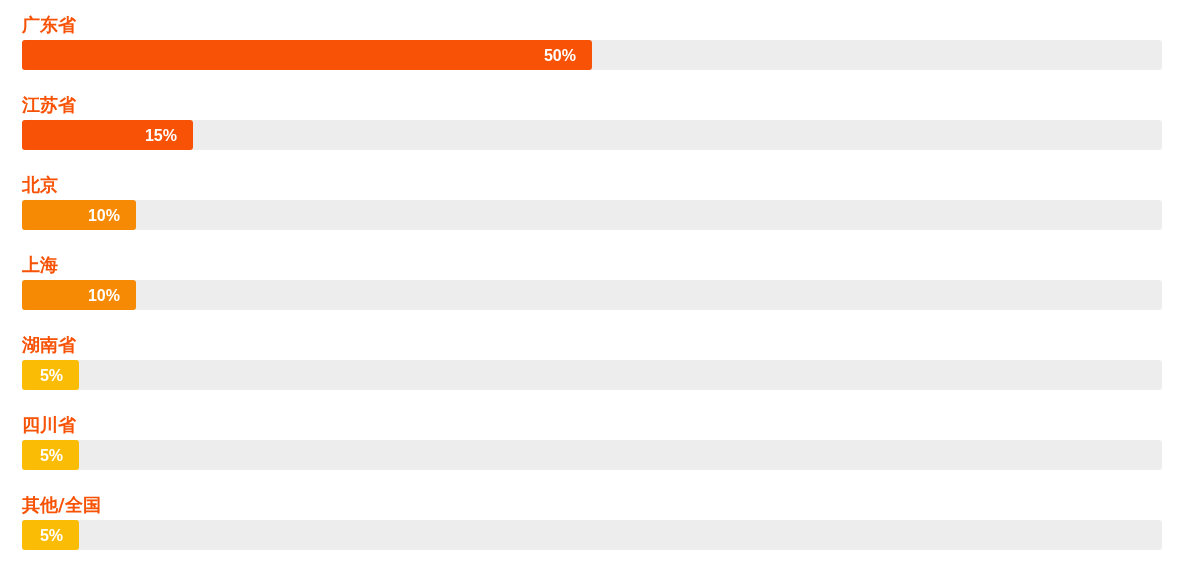 This screenshot has width=1185, height=577. I want to click on y-tick-label: 四川省, so click(49, 424).